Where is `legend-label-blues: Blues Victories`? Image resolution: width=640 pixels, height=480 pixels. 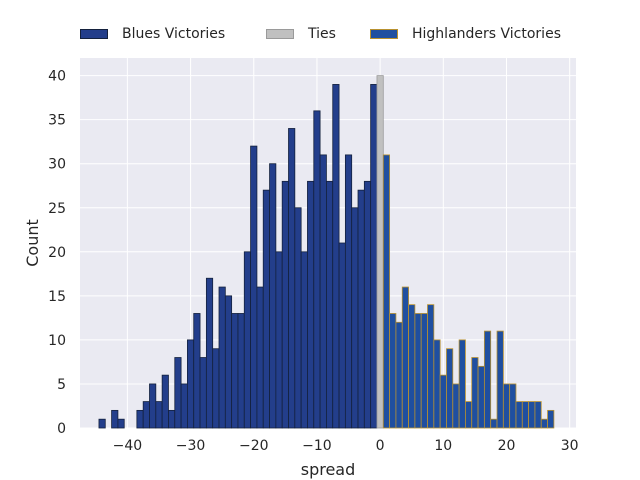
legend-label-blues: Blues Victories is located at coordinates (174, 34).